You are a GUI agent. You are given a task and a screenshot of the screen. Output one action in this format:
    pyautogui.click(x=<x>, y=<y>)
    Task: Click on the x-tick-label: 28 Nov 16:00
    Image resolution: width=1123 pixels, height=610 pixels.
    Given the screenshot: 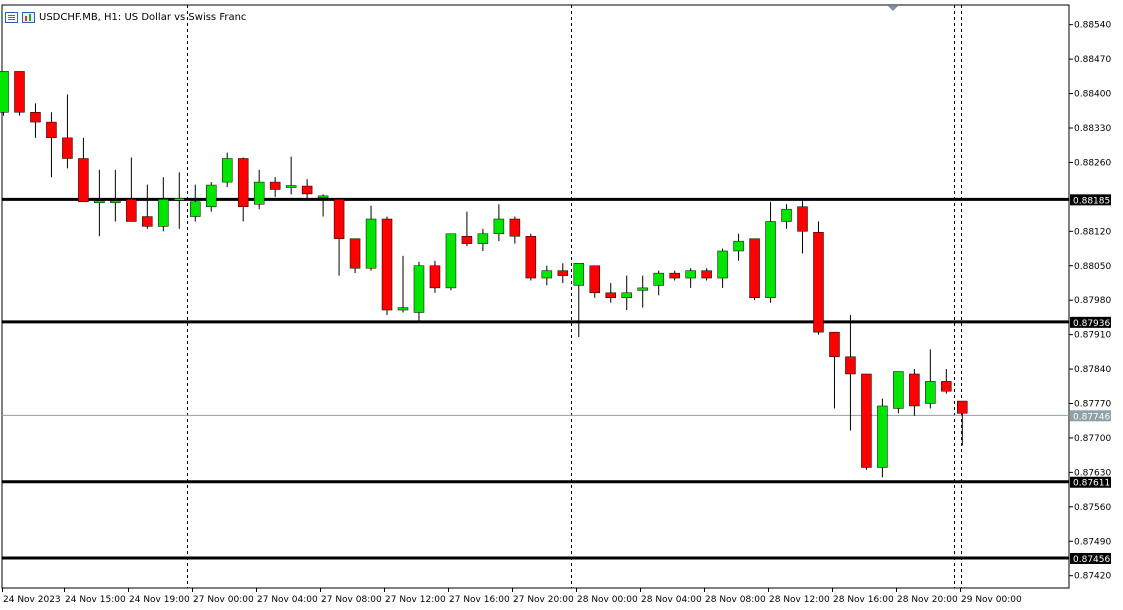 What is the action you would take?
    pyautogui.click(x=863, y=600)
    